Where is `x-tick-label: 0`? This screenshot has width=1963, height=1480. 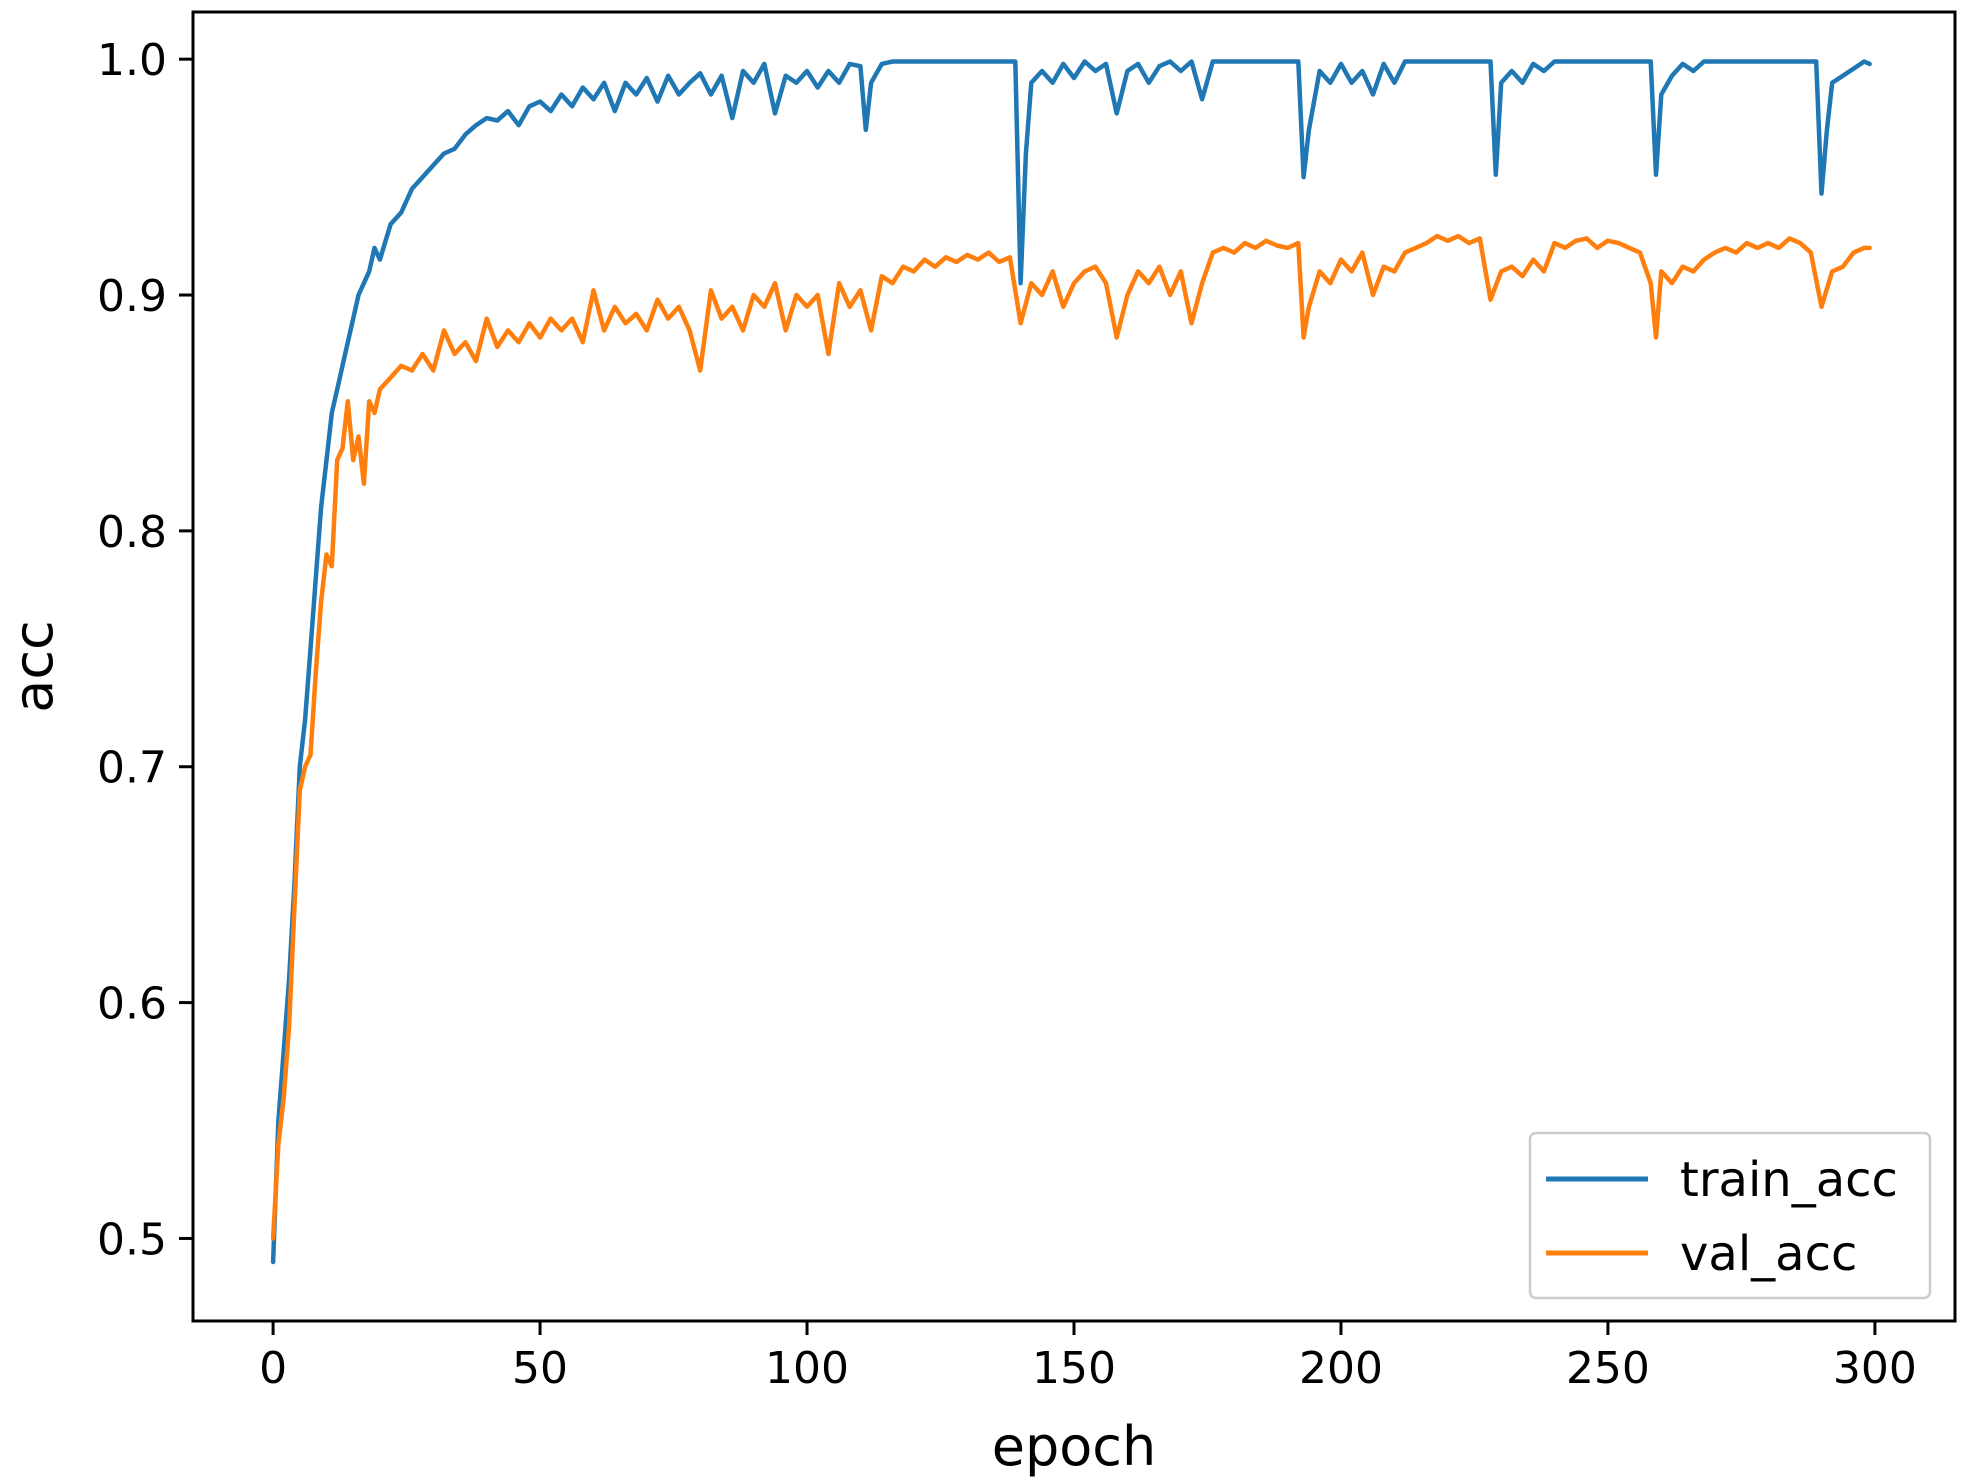
x-tick-label: 0 is located at coordinates (273, 1368).